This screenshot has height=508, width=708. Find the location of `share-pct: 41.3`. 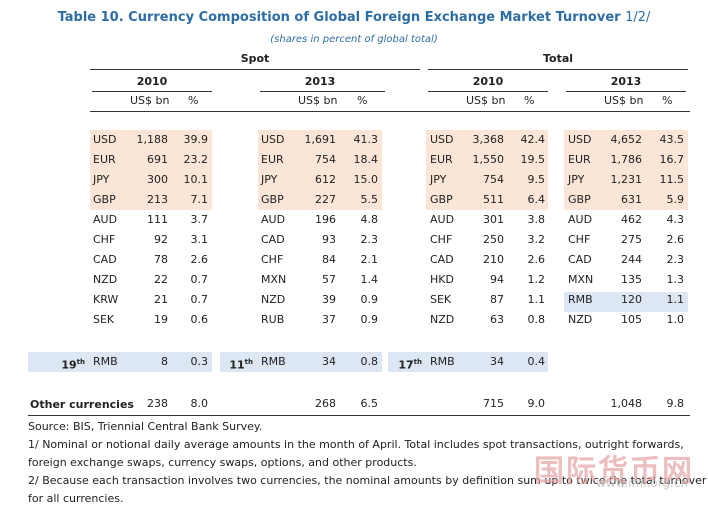

share-pct: 41.3 is located at coordinates (366, 139).